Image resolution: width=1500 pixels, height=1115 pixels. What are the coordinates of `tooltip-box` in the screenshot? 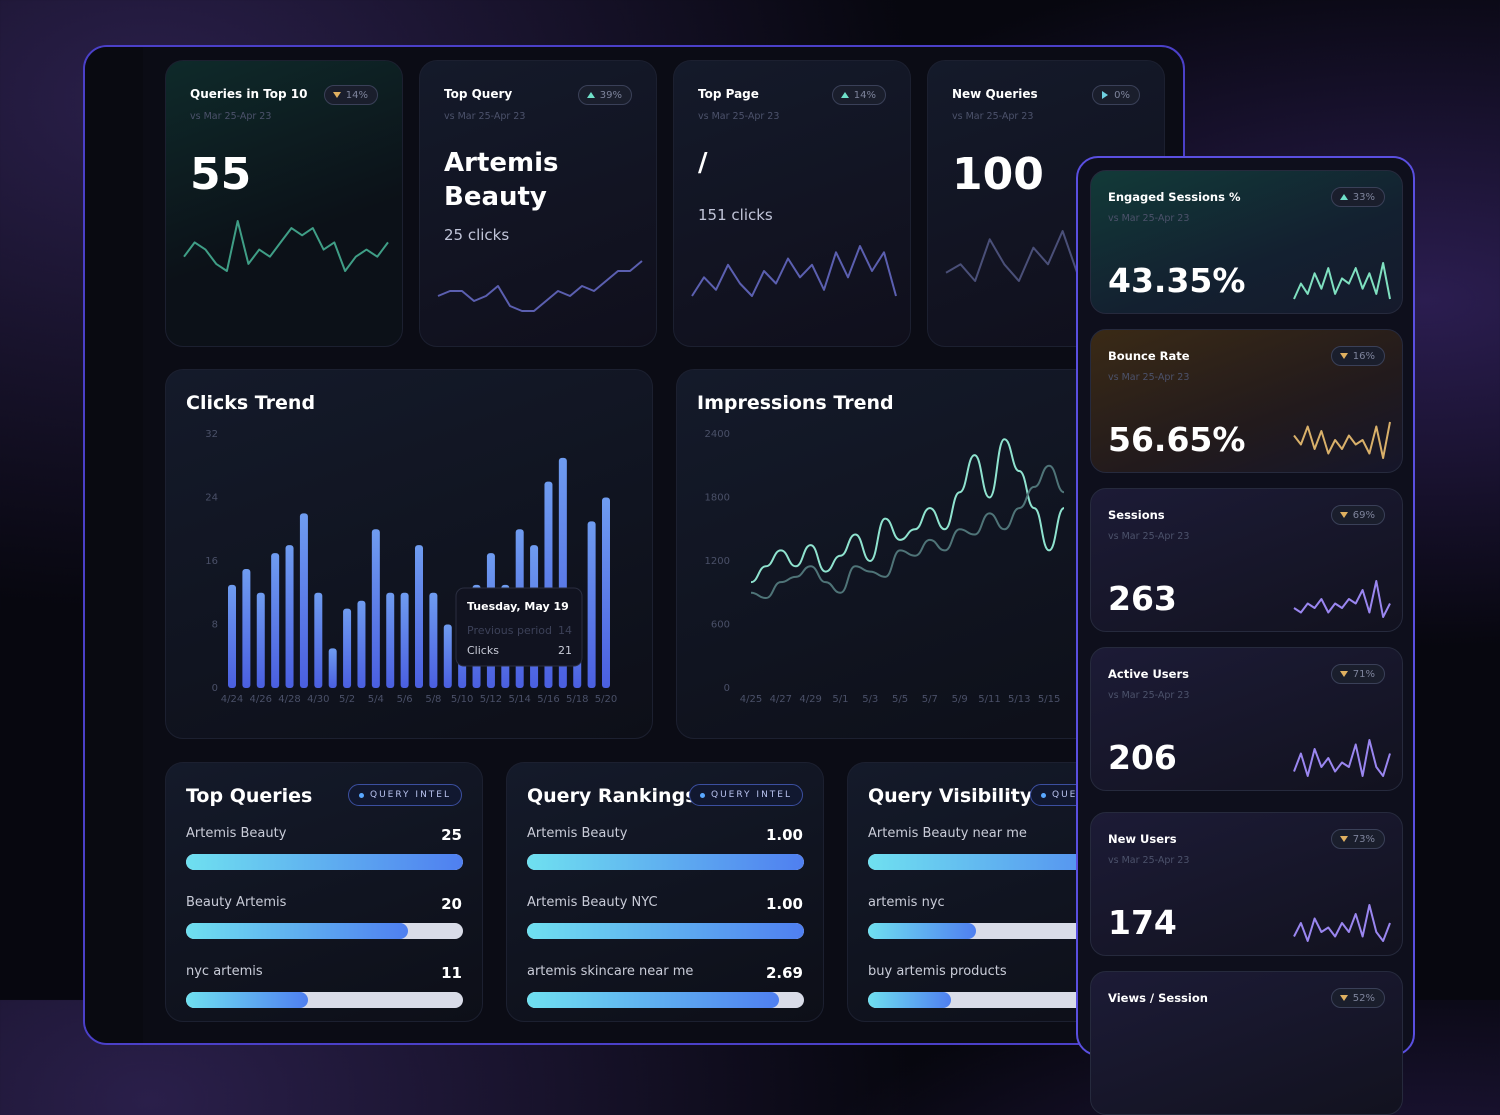 It's located at (519, 627).